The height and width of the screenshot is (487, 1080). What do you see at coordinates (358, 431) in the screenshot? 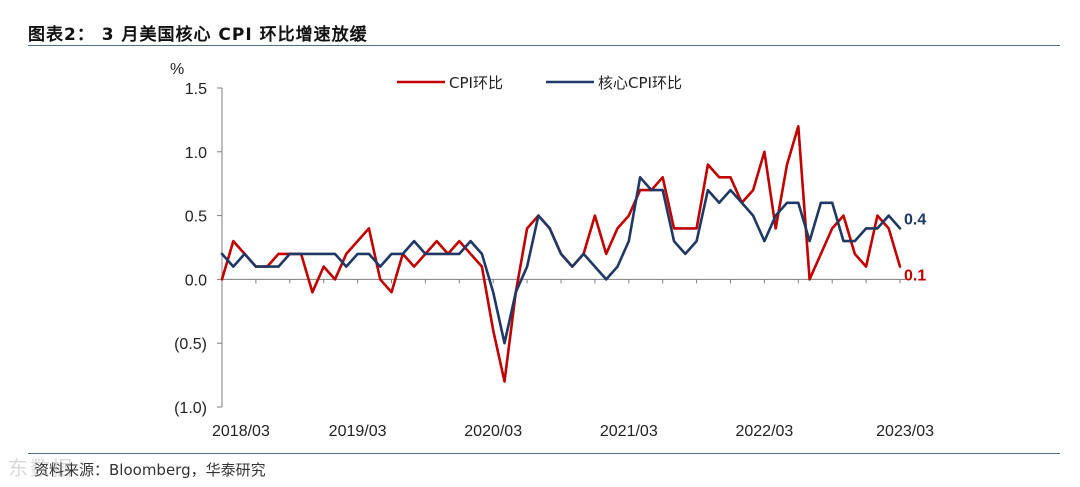
I see `x-tick-label: 2019/03` at bounding box center [358, 431].